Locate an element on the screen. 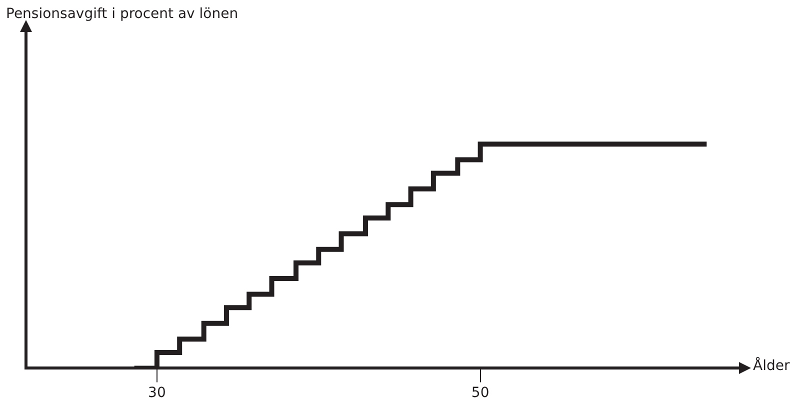  x-tick-label: 30 is located at coordinates (157, 393).